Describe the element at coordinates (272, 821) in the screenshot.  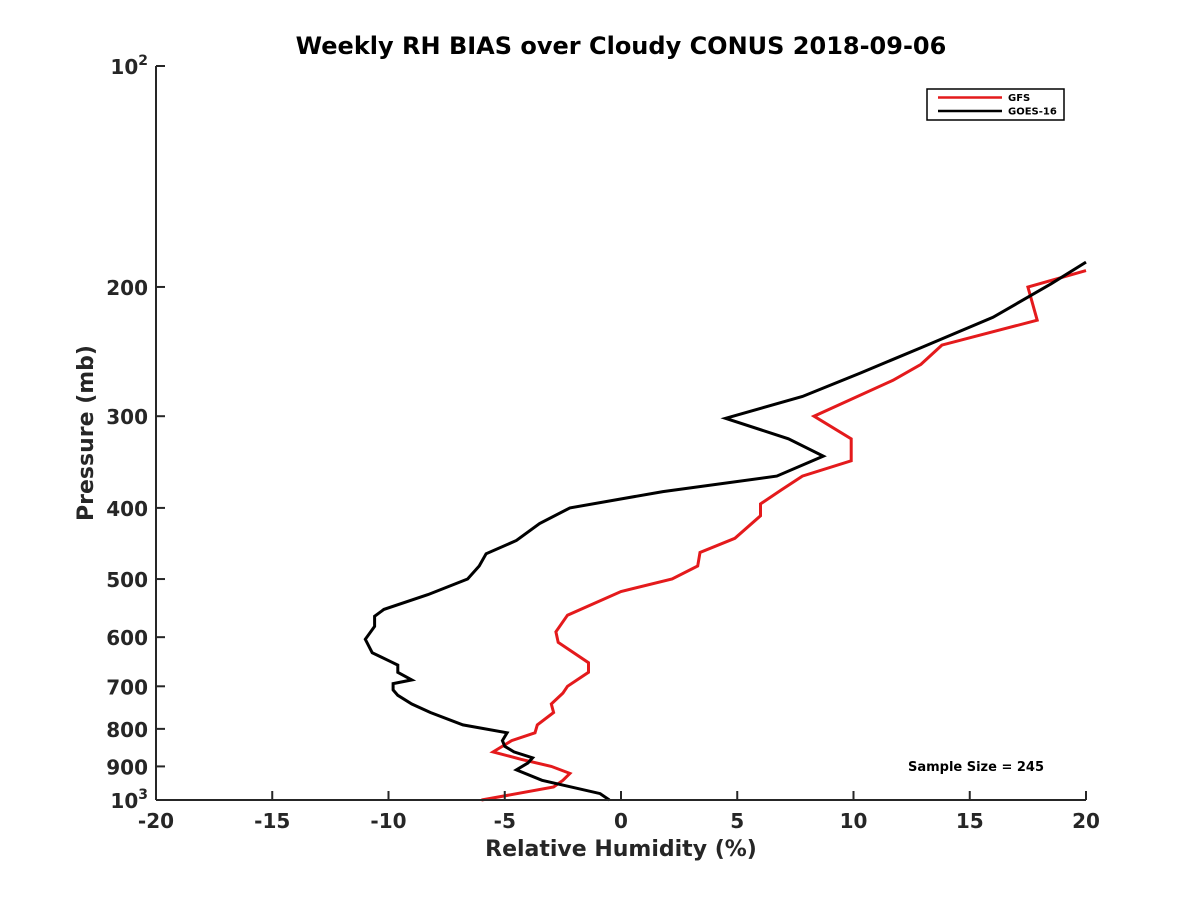
I see `x-tick-label: -15` at that location.